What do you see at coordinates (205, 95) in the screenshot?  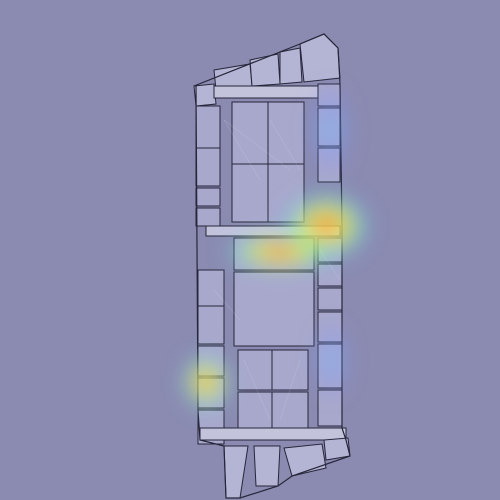 I see `room-top-left` at bounding box center [205, 95].